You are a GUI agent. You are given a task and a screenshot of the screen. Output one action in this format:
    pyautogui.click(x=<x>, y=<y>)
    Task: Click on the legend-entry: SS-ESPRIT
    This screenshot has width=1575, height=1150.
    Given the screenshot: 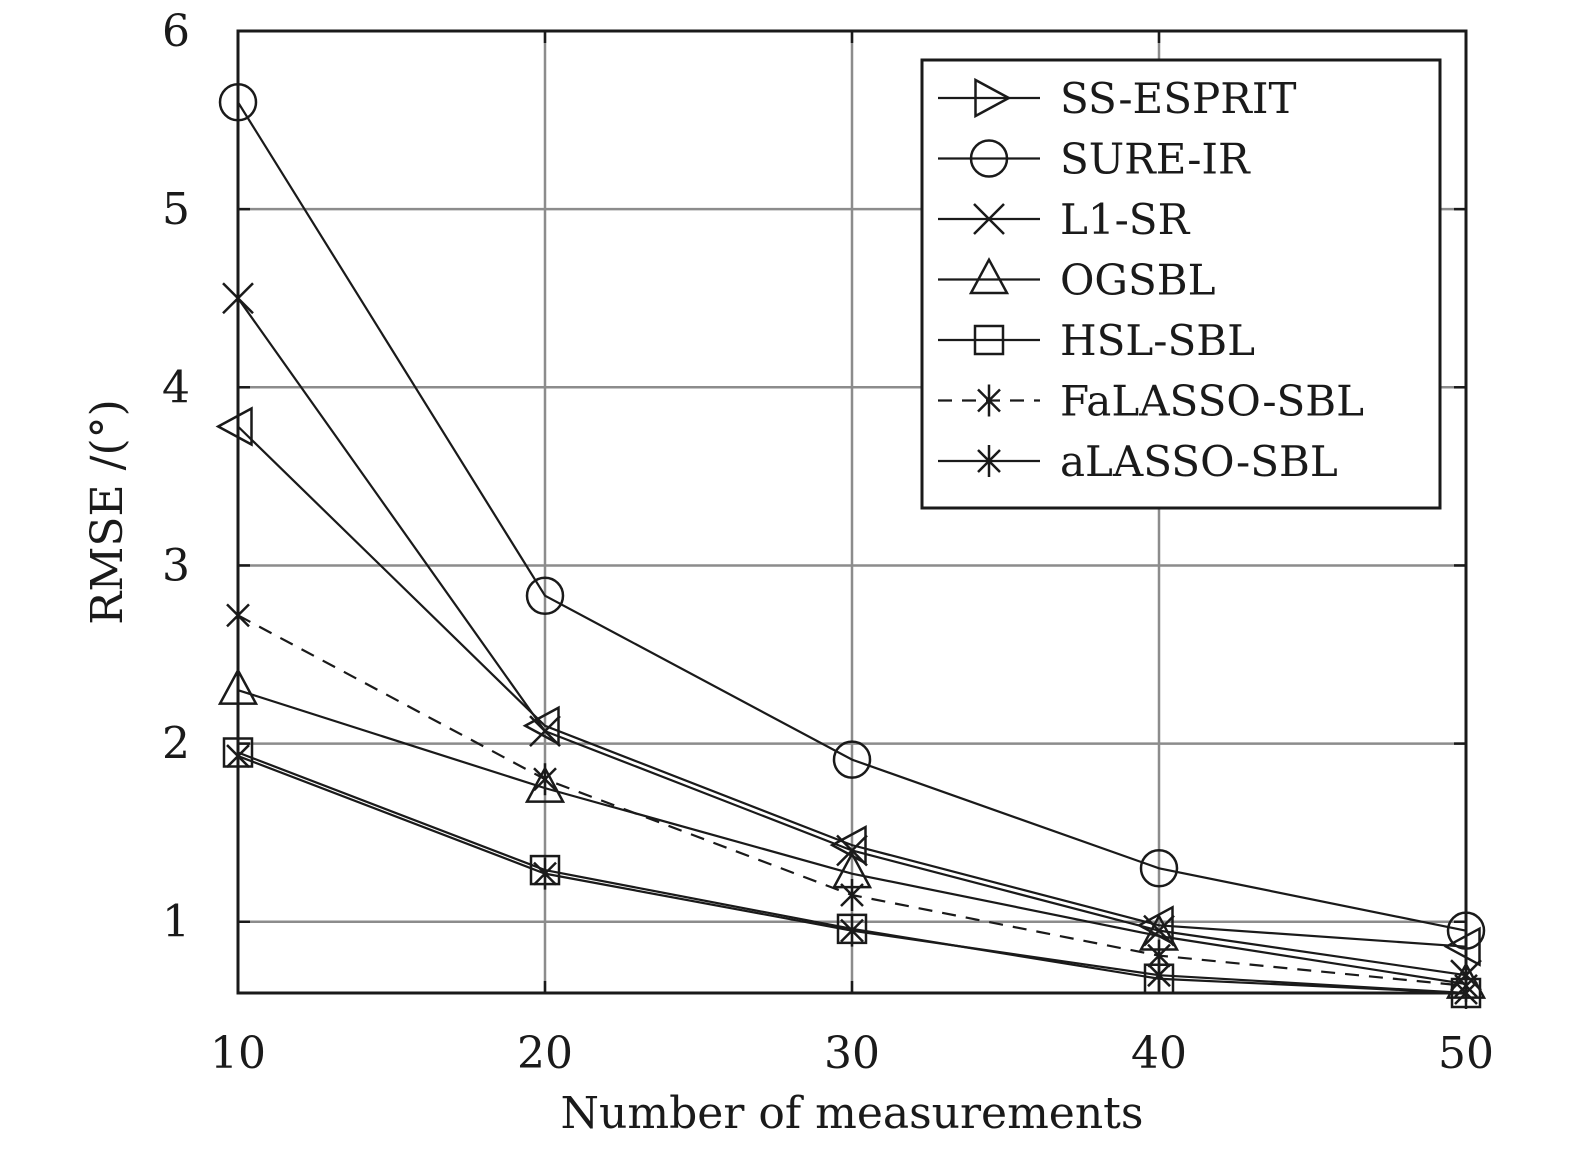 What is the action you would take?
    pyautogui.click(x=1117, y=98)
    